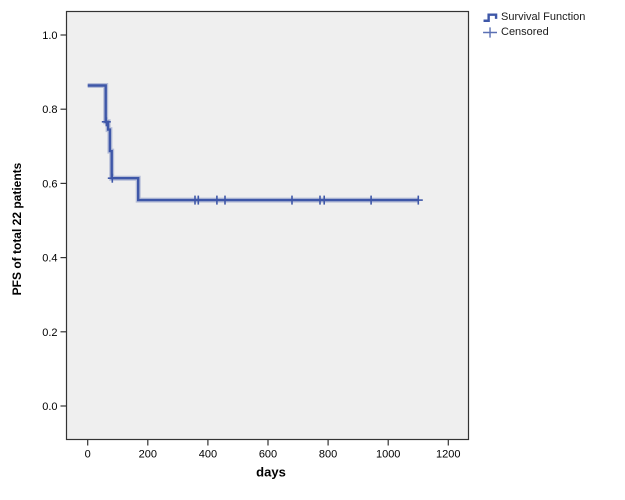 This screenshot has height=500, width=625. I want to click on y-tick-label: 0.6, so click(49, 184).